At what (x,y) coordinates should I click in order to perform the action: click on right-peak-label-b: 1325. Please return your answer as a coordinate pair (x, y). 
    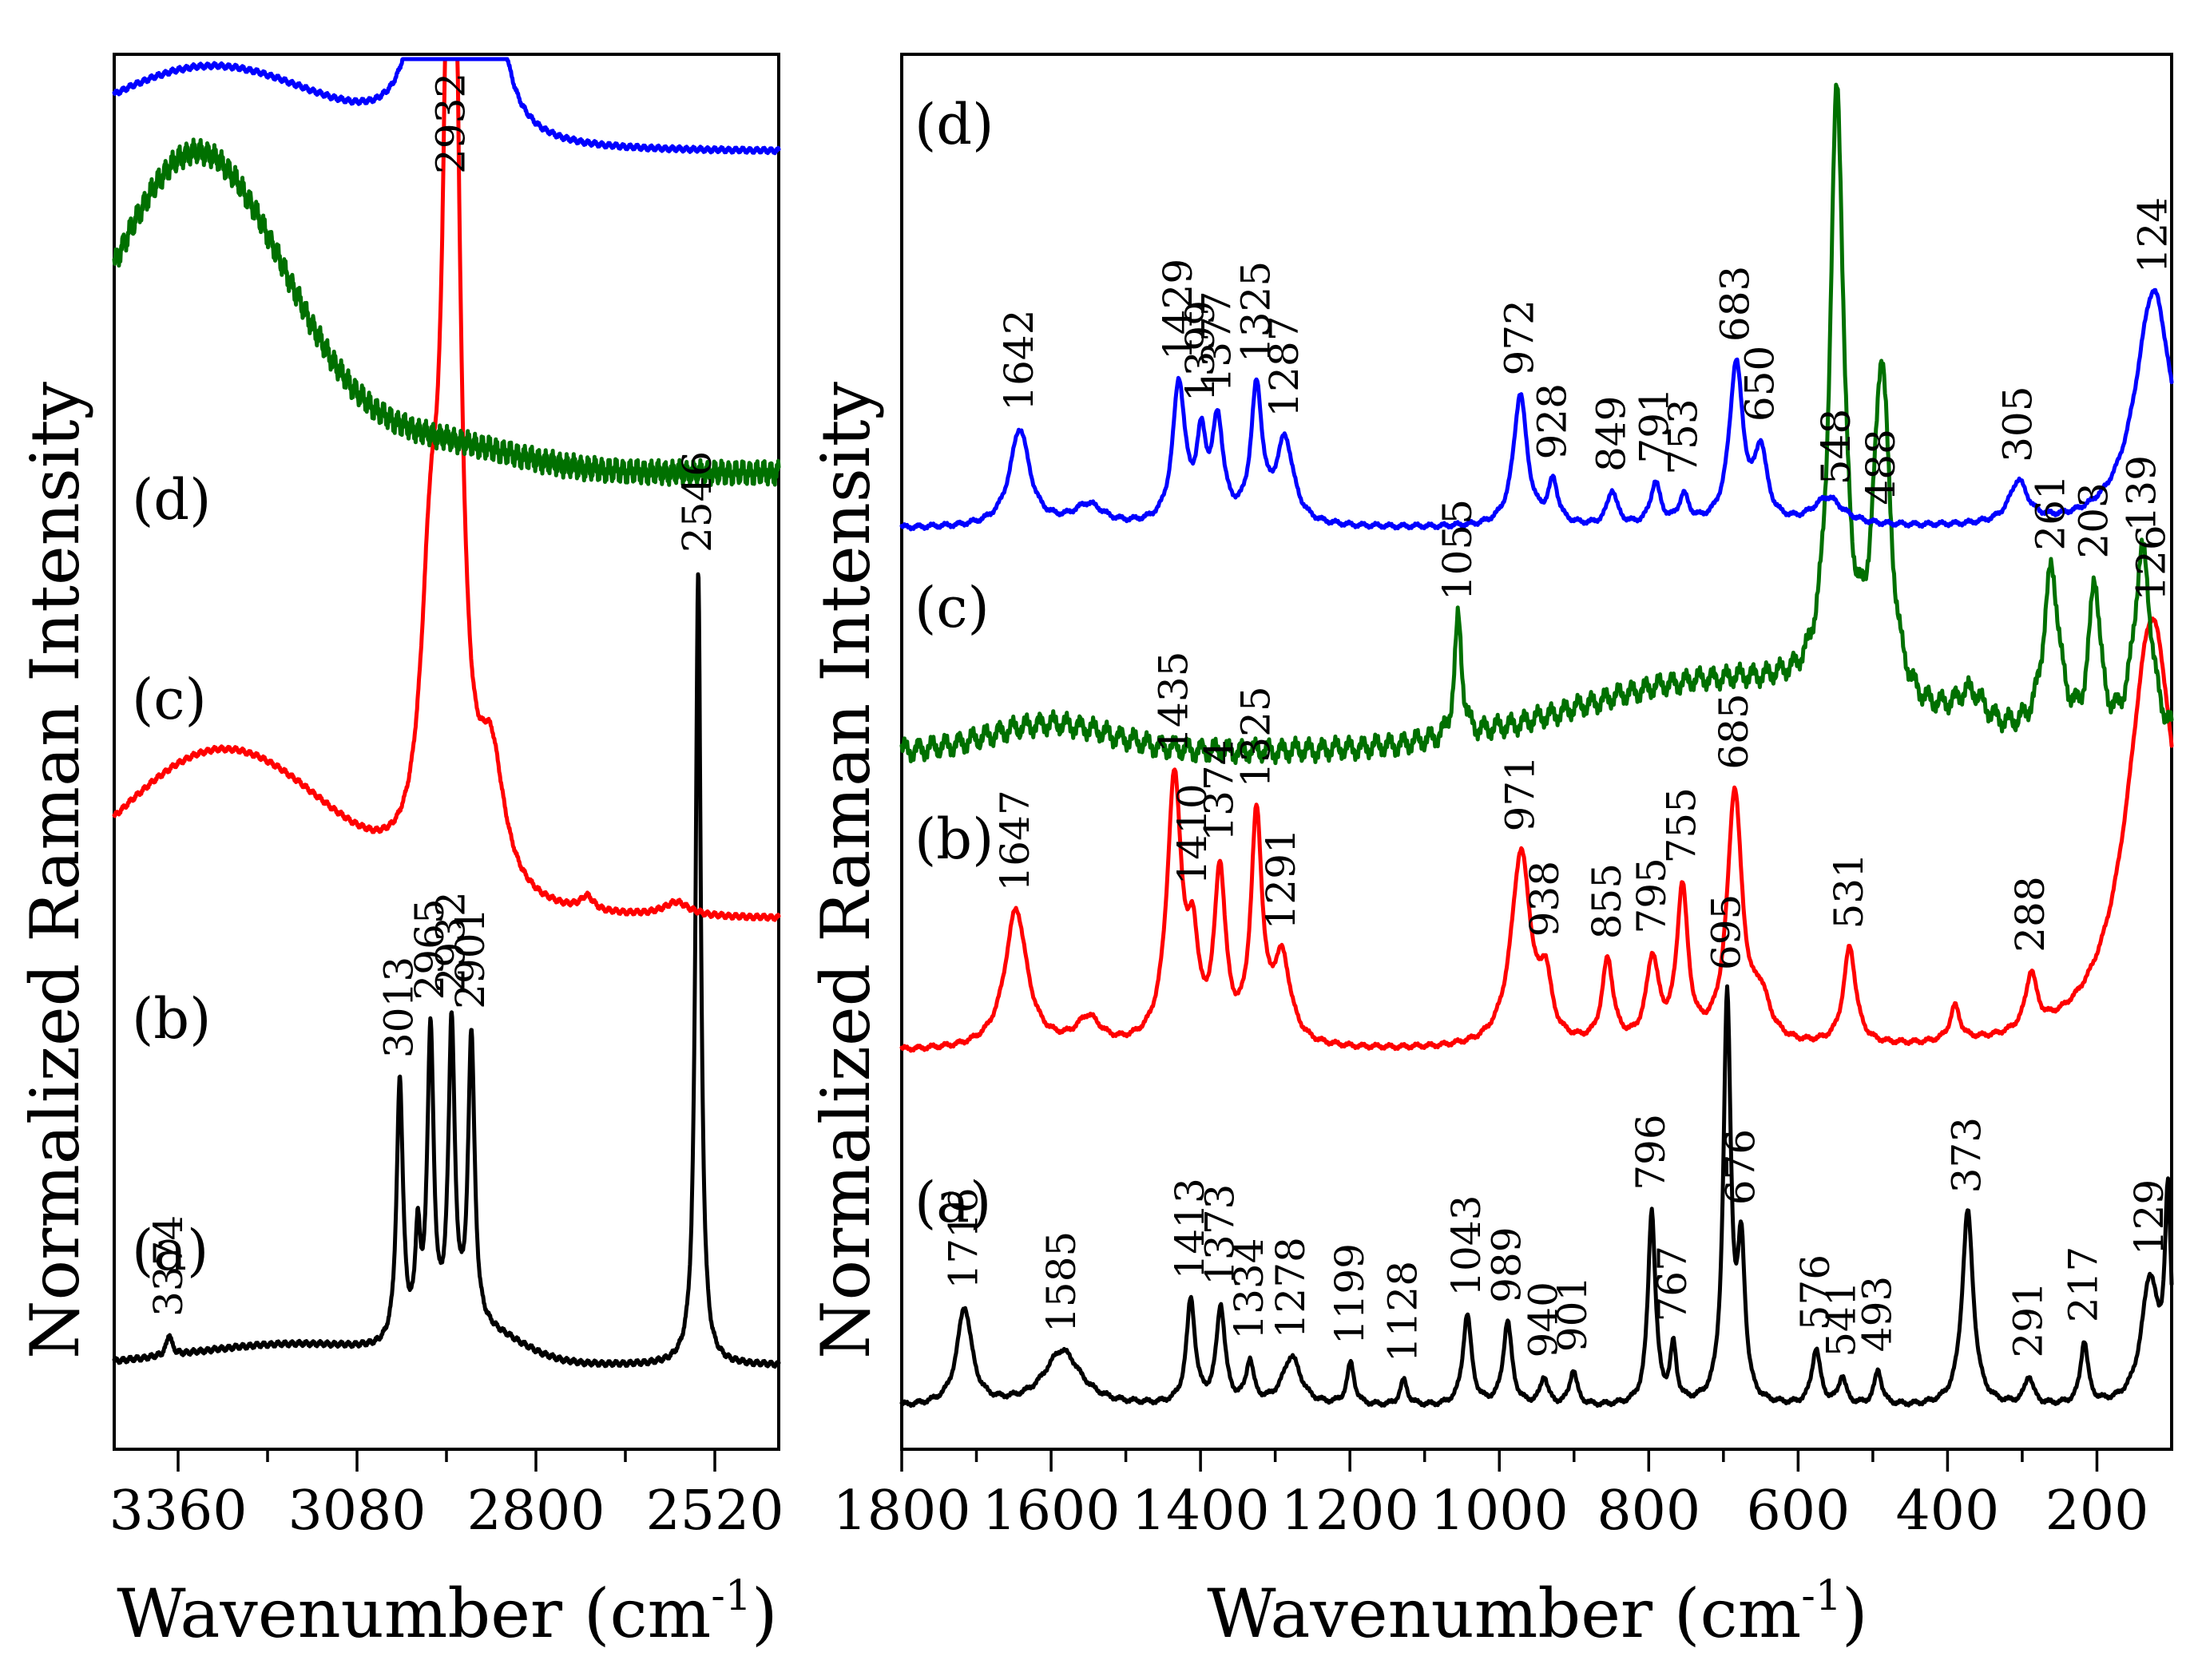
    Looking at the image, I should click on (1255, 736).